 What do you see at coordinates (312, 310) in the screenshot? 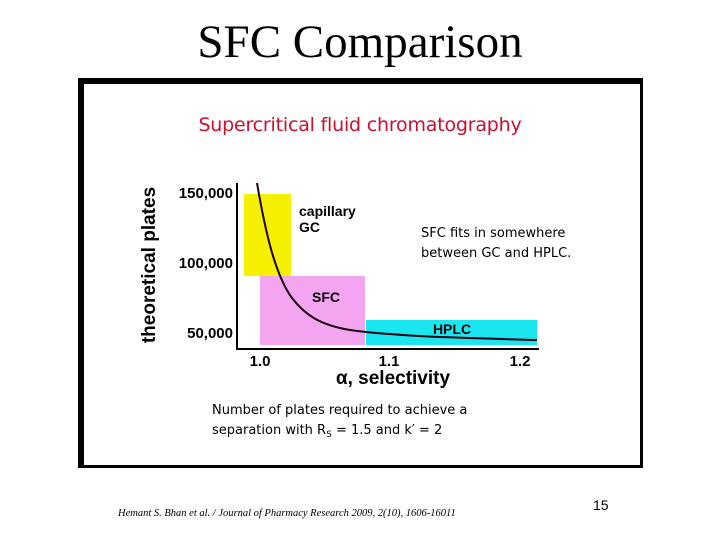
I see `sfc-region` at bounding box center [312, 310].